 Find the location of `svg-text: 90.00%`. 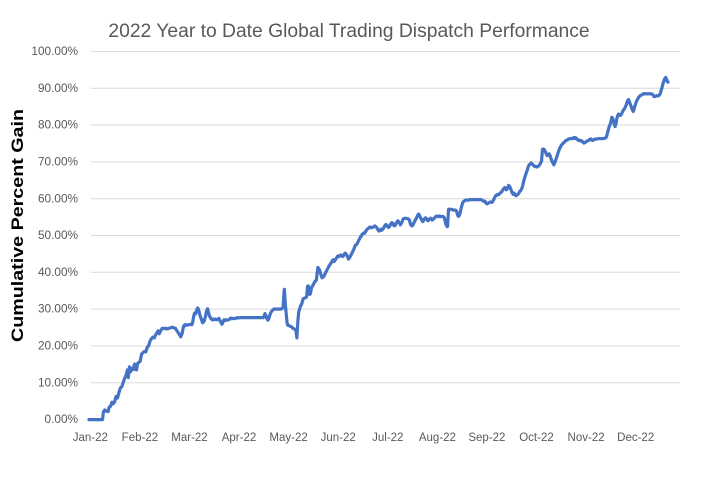

svg-text: 90.00% is located at coordinates (58, 88).